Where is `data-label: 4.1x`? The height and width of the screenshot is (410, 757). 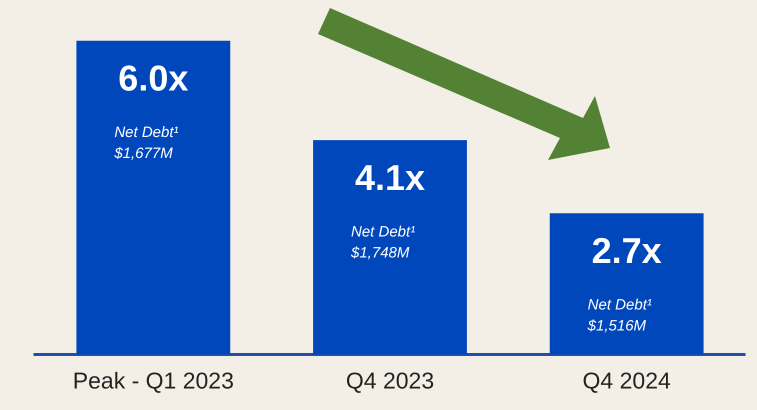 data-label: 4.1x is located at coordinates (390, 177).